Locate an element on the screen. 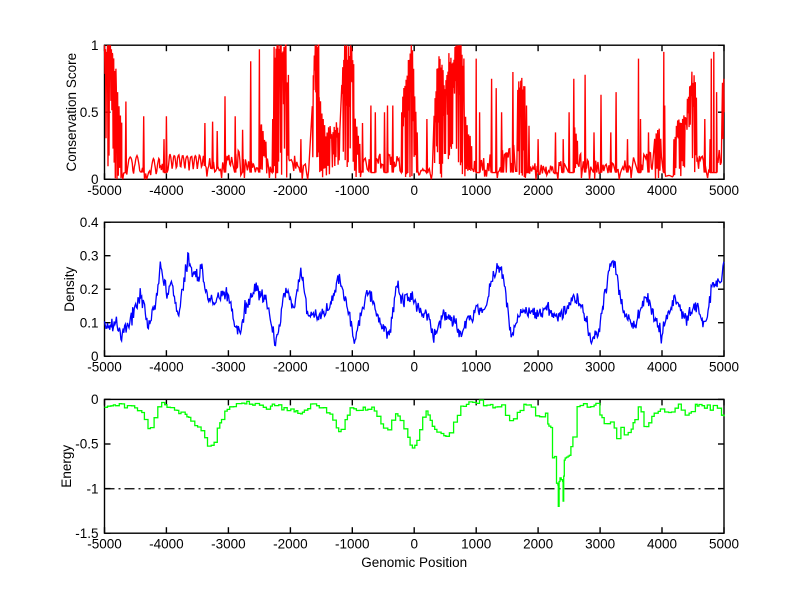 Image resolution: width=800 pixels, height=604 pixels. svg-text: Energy is located at coordinates (66, 466).